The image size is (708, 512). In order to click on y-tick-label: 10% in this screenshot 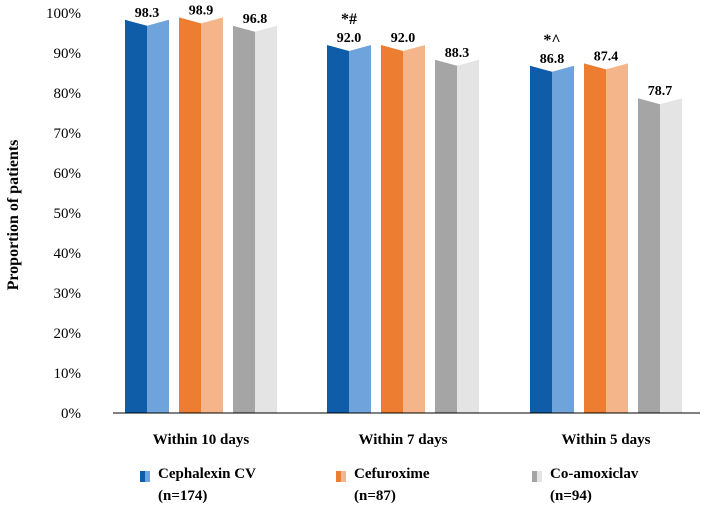, I will do `click(68, 374)`.